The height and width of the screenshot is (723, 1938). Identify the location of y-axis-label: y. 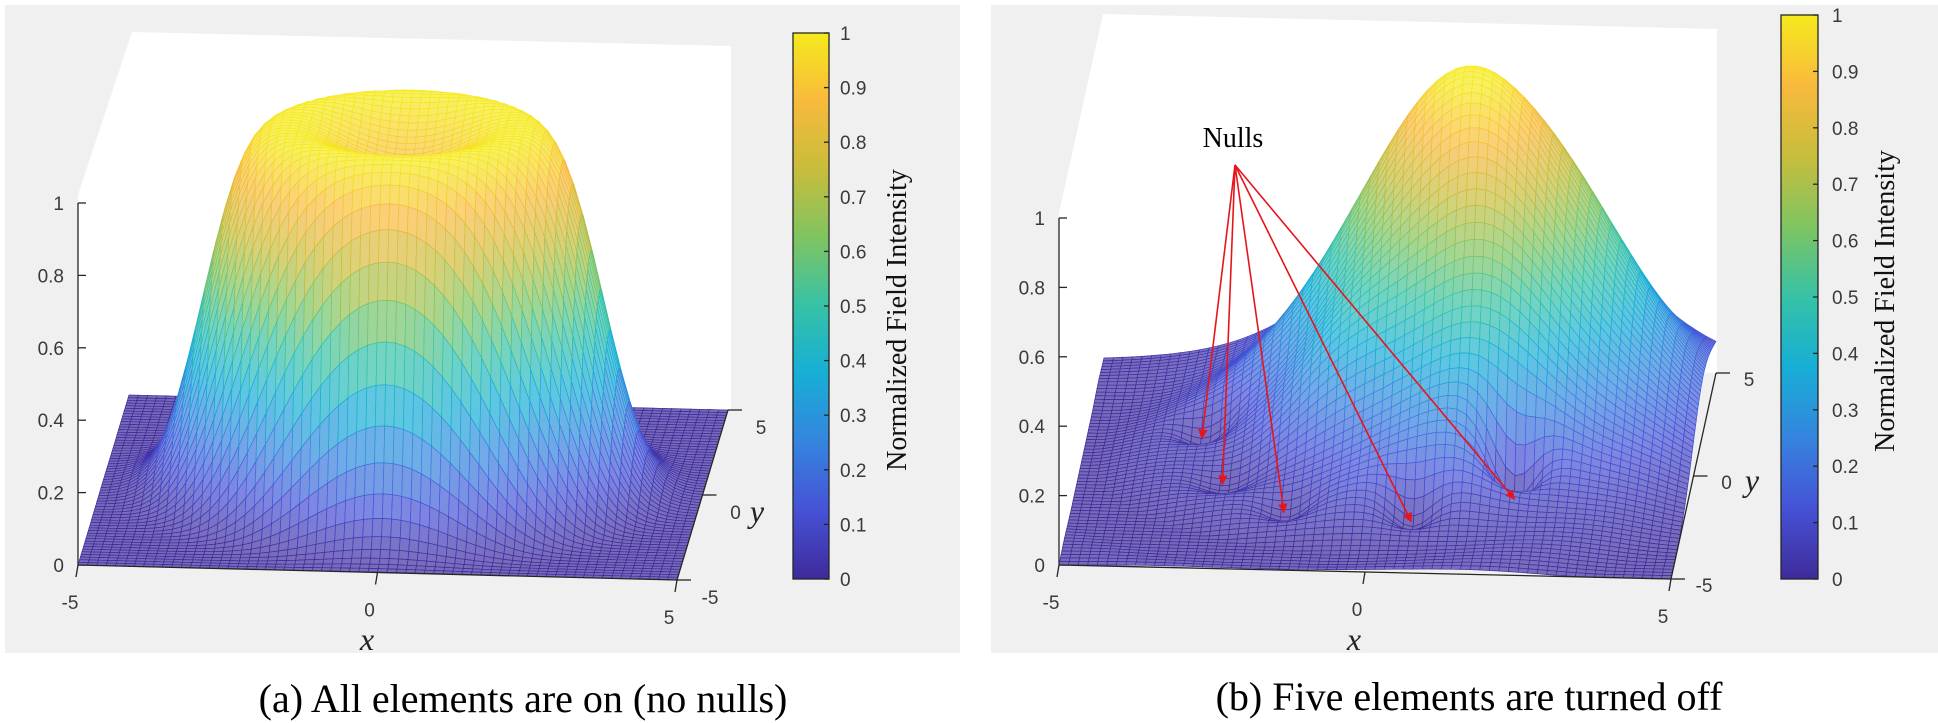
(756, 511).